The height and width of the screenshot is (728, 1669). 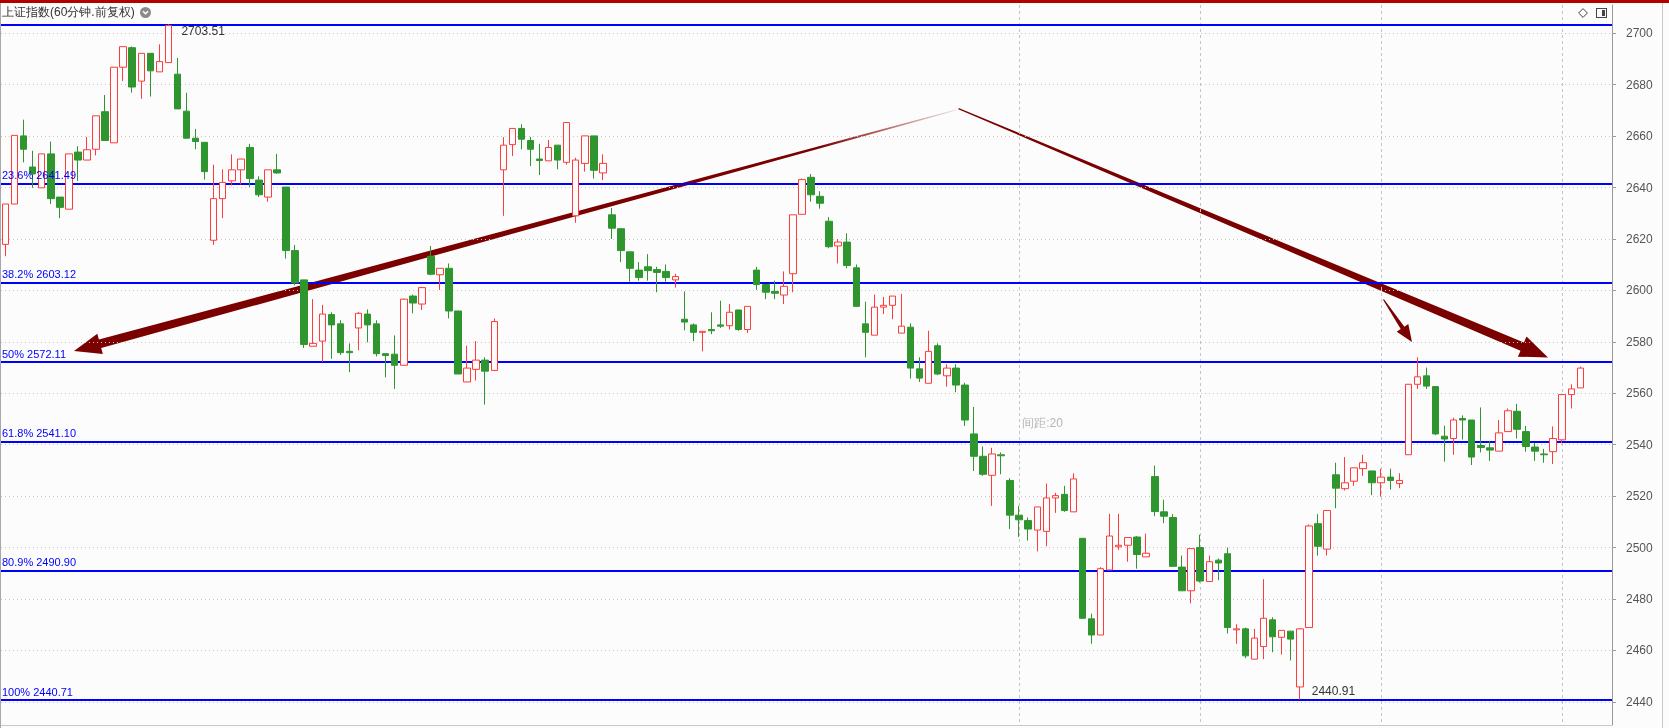 I want to click on y-tick-label: 2440, so click(x=1640, y=701).